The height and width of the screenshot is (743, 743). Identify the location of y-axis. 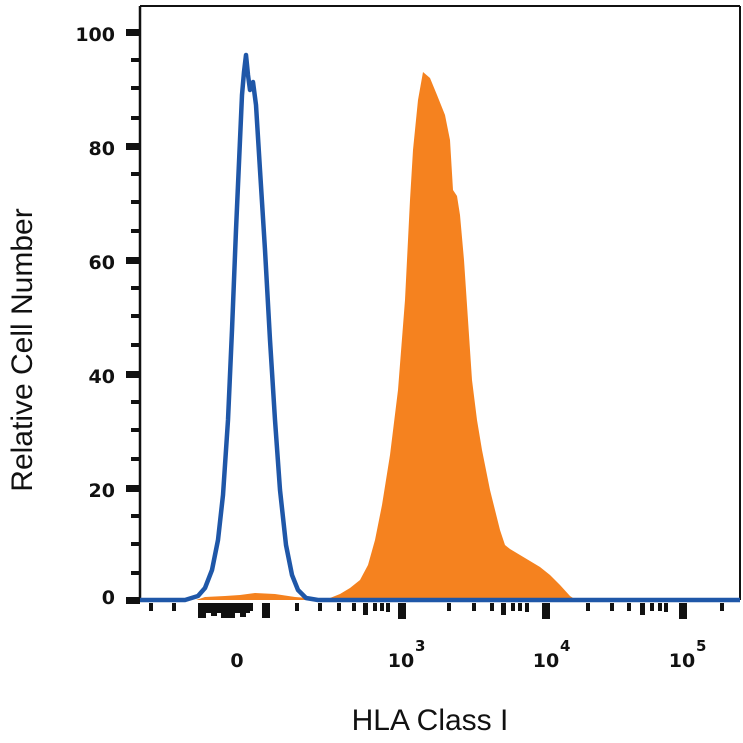
(133, 316).